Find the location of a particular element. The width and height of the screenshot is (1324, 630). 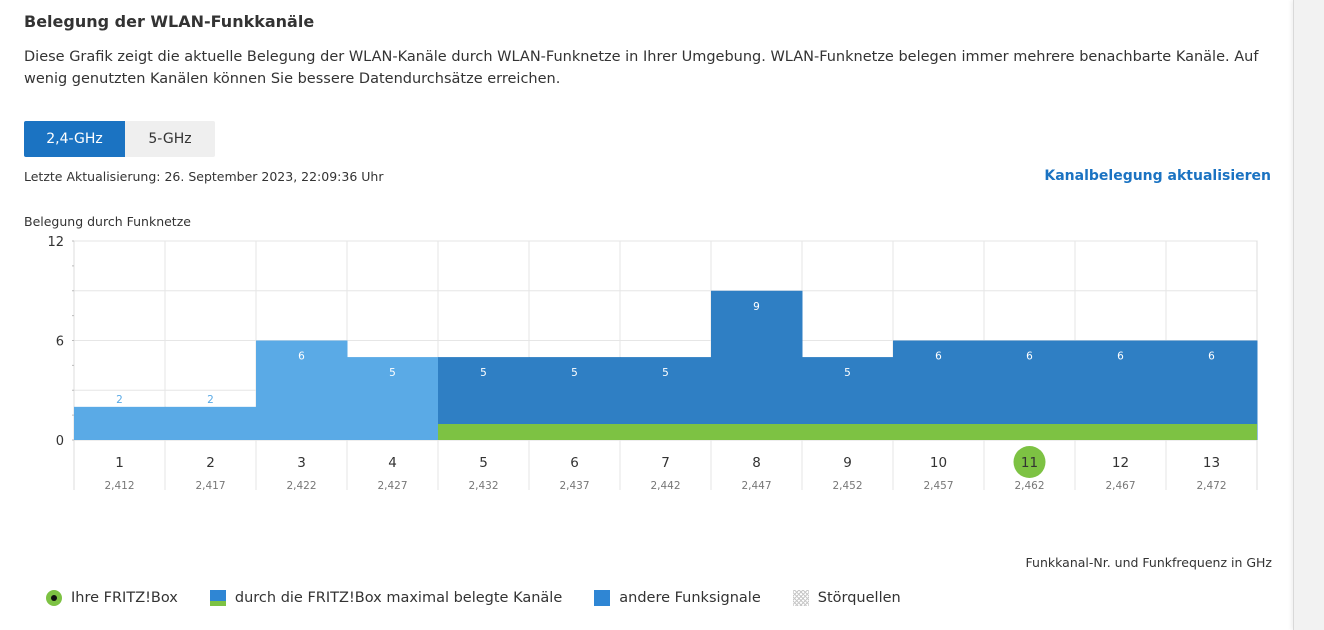

x-tick-label: 7 is located at coordinates (665, 463).